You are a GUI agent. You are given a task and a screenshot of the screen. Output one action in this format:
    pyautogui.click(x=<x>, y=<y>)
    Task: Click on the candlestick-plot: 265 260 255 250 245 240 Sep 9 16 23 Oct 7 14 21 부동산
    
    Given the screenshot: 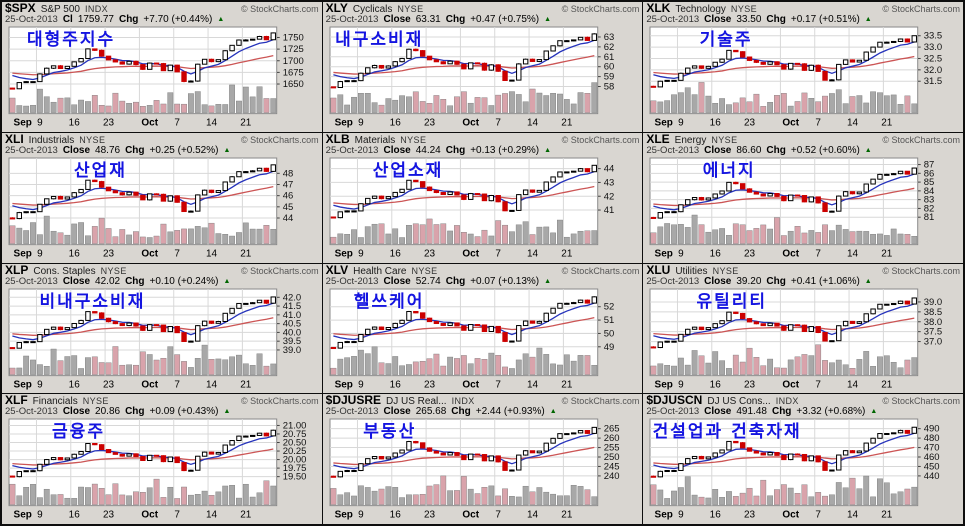 What is the action you would take?
    pyautogui.click(x=483, y=470)
    